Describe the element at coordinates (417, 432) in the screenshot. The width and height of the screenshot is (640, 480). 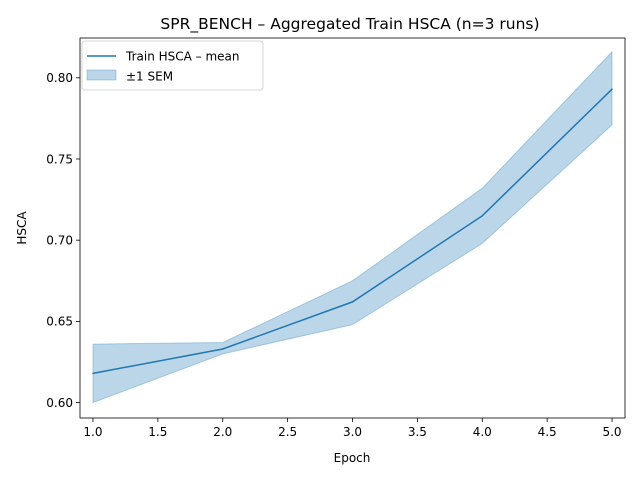
I see `x-tick-label: 3.5` at that location.